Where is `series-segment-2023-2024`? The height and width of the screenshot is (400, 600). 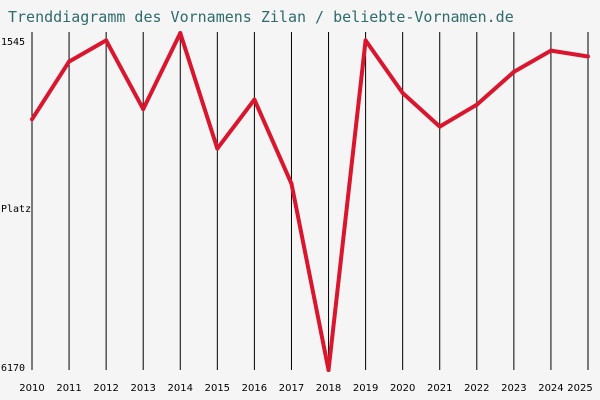 series-segment-2023-2024 is located at coordinates (532, 61).